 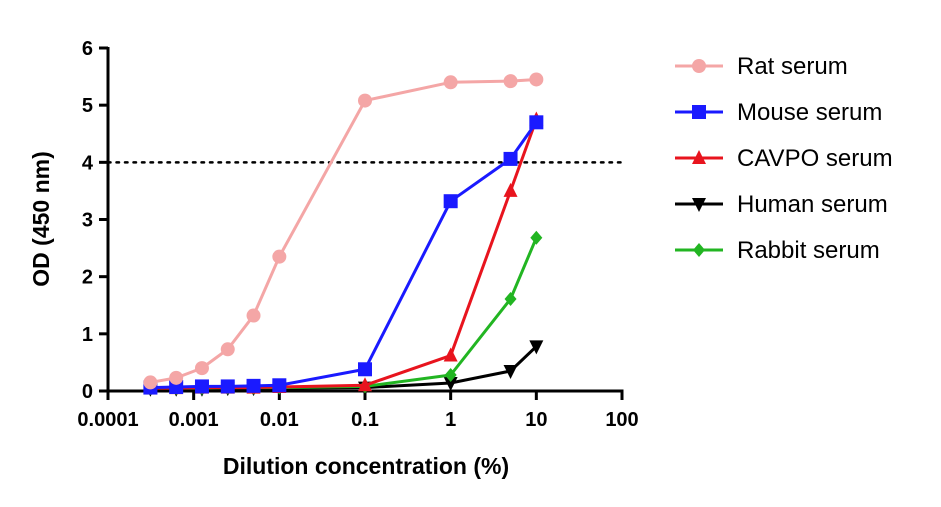 What do you see at coordinates (699, 250) in the screenshot?
I see `legend-marker-rabbit-serum` at bounding box center [699, 250].